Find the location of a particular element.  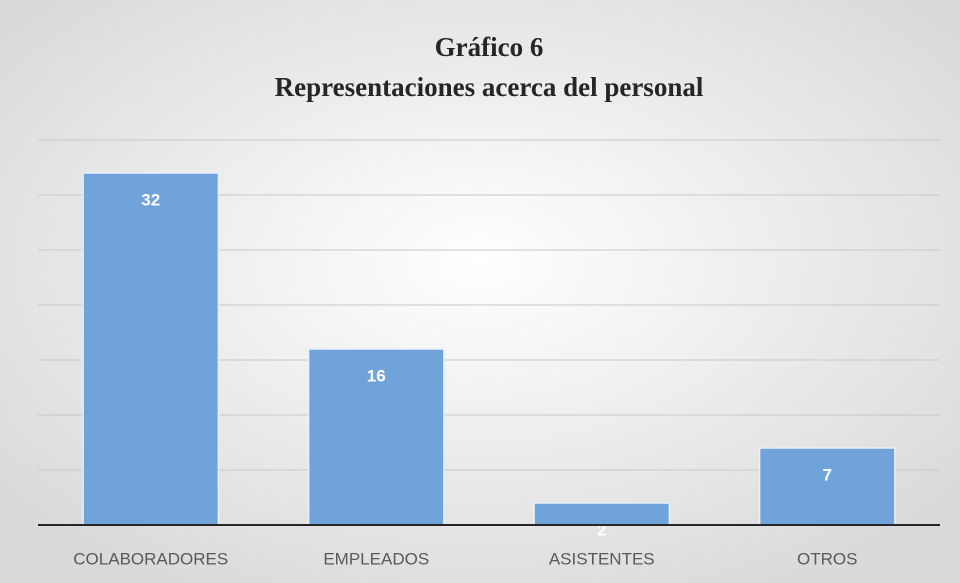

x-tick-label: COLABORADORES is located at coordinates (150, 558).